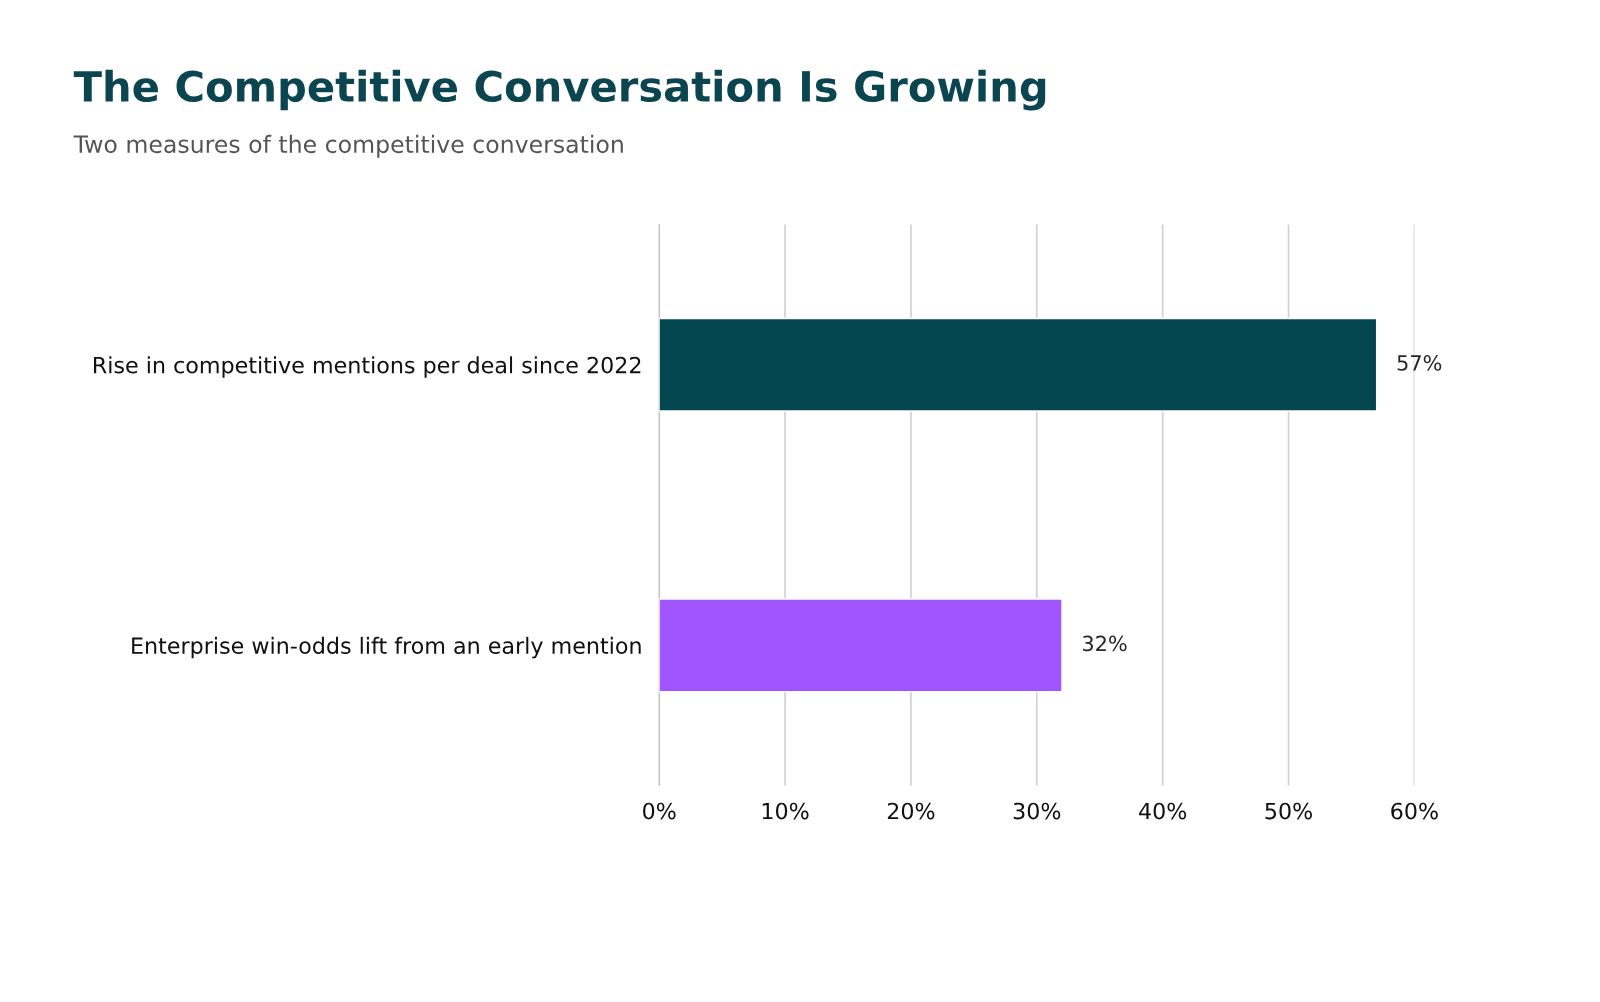  Describe the element at coordinates (659, 811) in the screenshot. I see `x-tick-label: 0%` at that location.